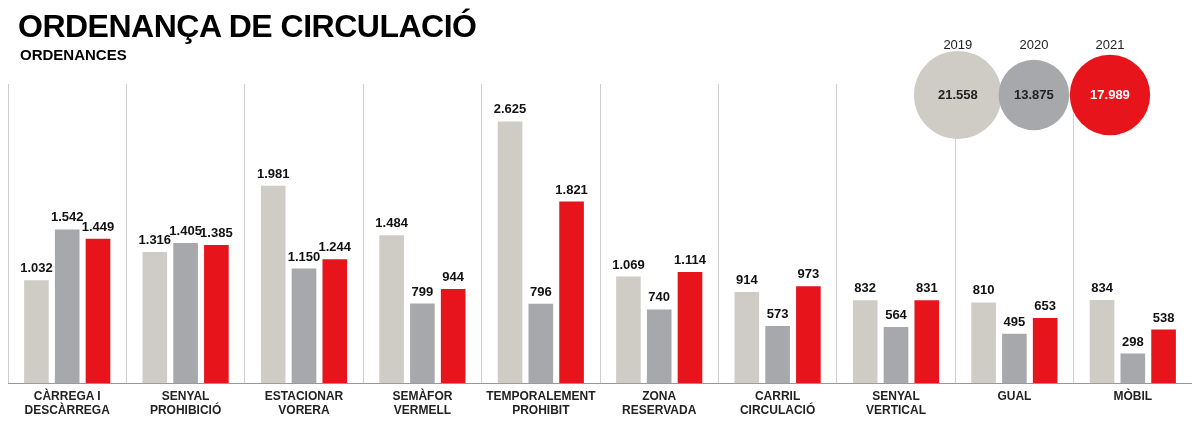  What do you see at coordinates (659, 297) in the screenshot?
I see `data-label: 740` at bounding box center [659, 297].